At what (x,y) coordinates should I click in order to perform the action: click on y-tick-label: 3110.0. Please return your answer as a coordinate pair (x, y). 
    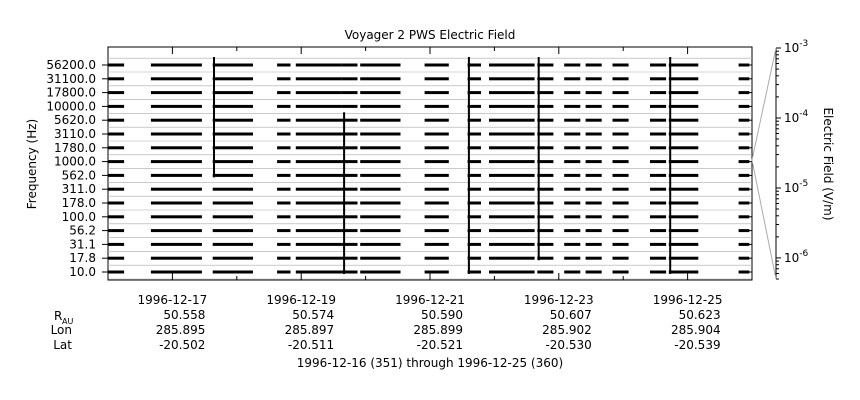
    Looking at the image, I should click on (75, 134).